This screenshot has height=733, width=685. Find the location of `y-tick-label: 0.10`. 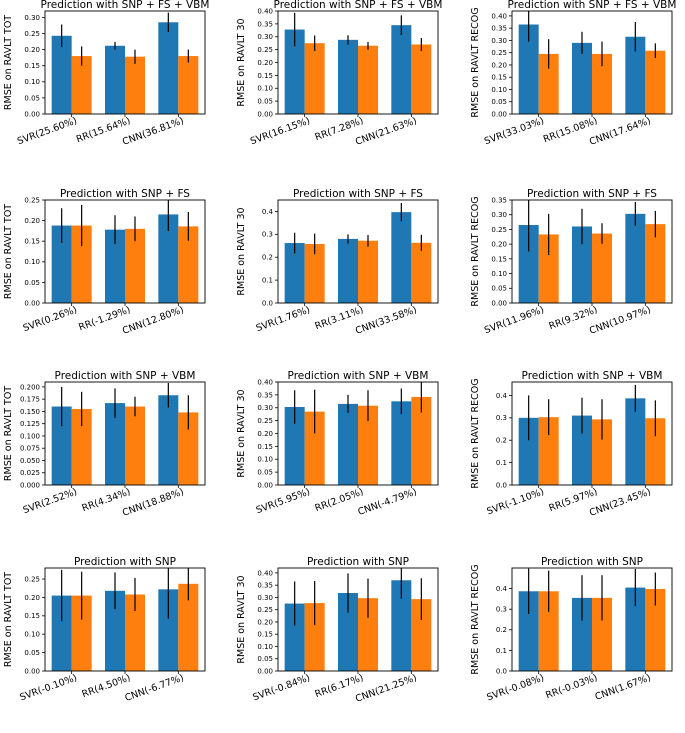

y-tick-label: 0.10 is located at coordinates (265, 647).